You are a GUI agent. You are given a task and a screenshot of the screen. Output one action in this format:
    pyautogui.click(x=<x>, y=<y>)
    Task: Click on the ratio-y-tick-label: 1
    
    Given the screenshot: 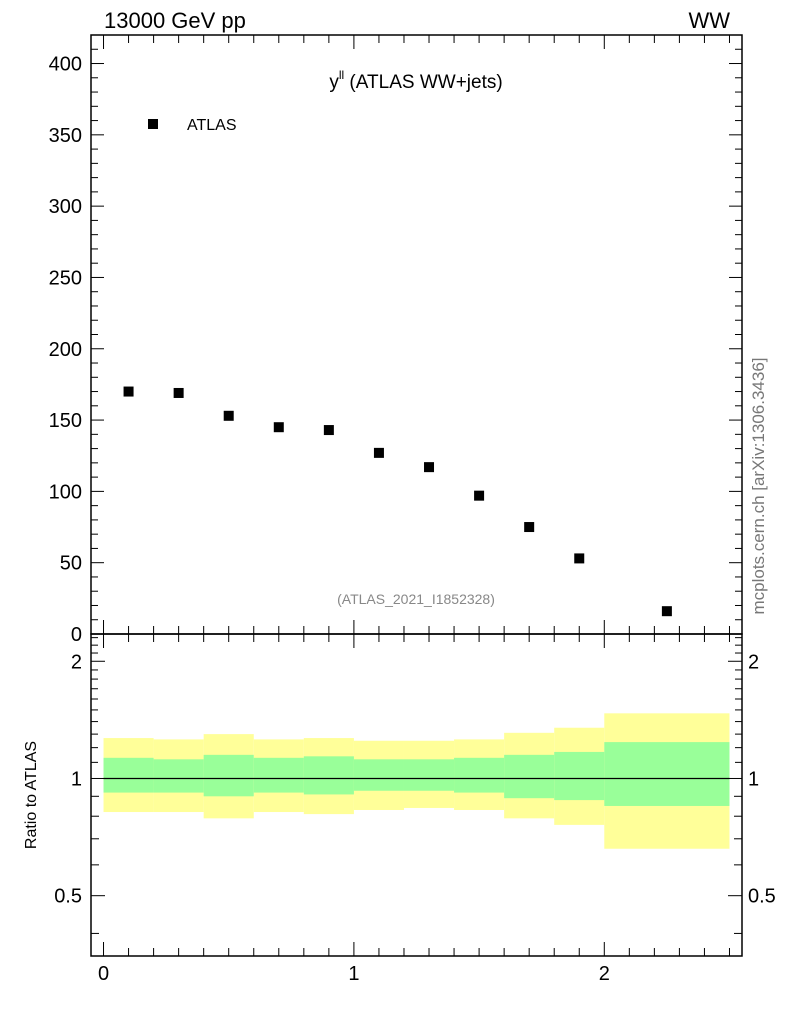 What is the action you would take?
    pyautogui.click(x=76, y=779)
    